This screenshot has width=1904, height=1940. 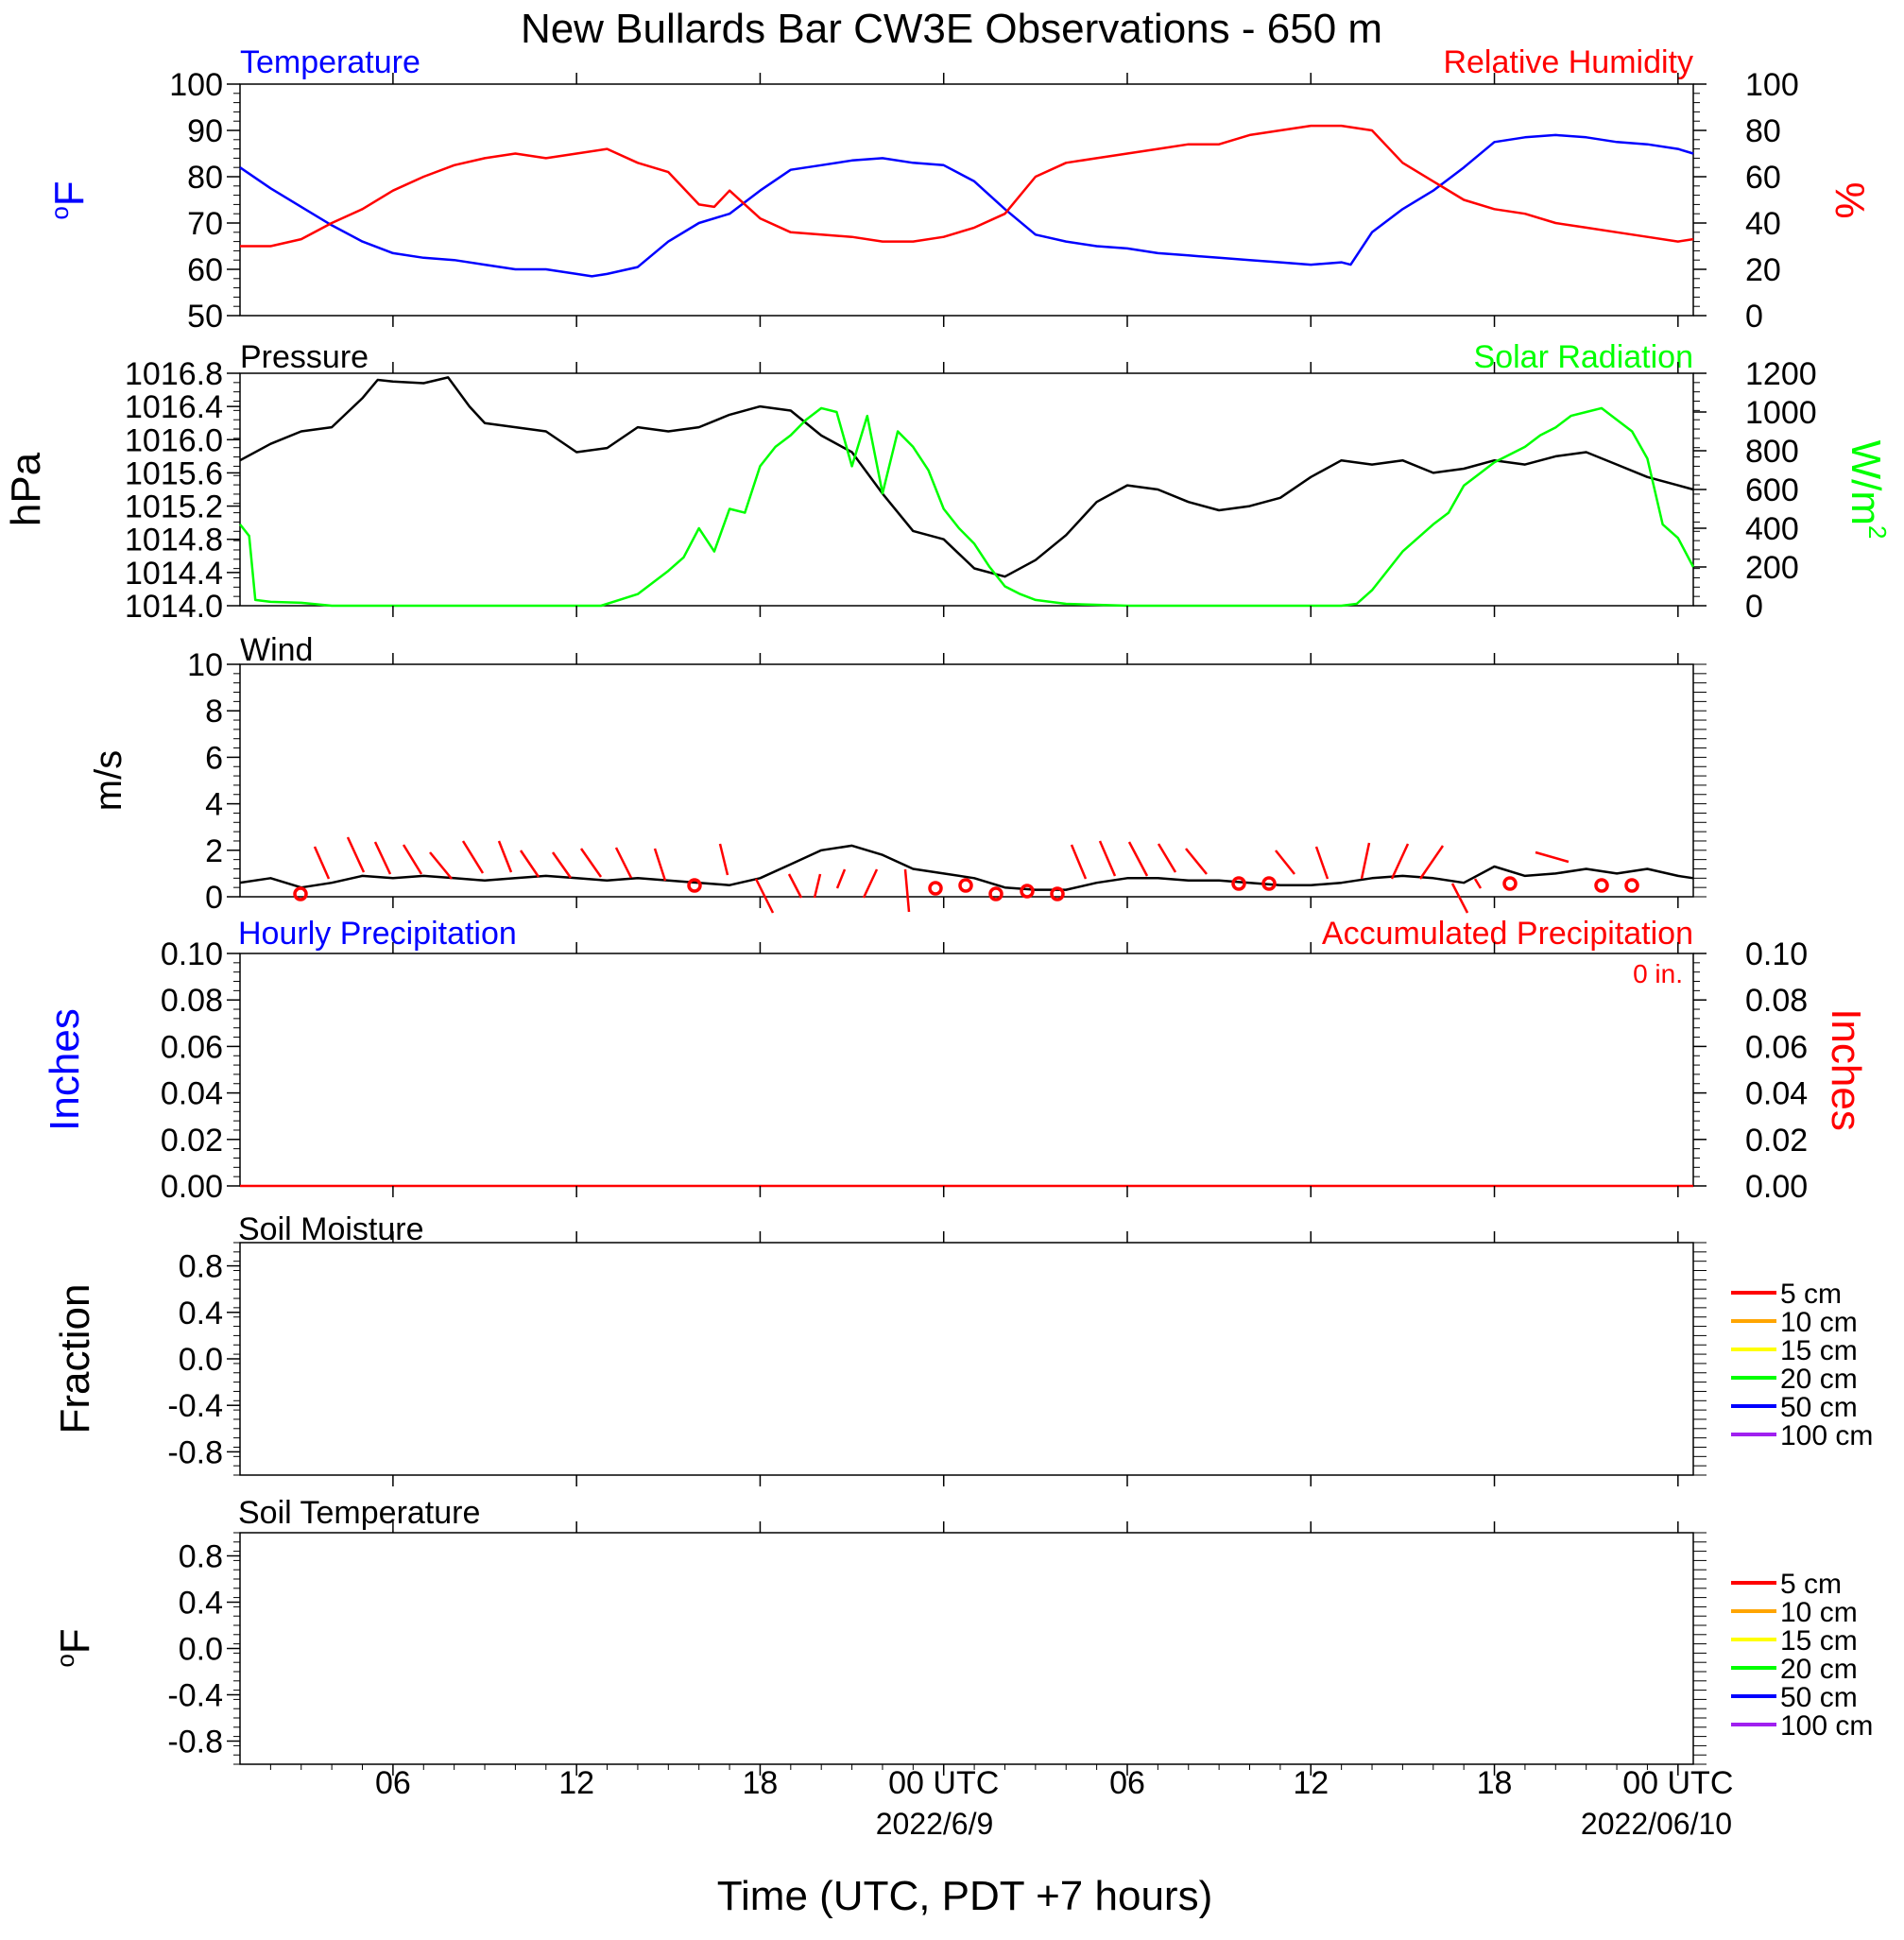 What do you see at coordinates (201, 1360) in the screenshot?
I see `y-tick-label: 0.0` at bounding box center [201, 1360].